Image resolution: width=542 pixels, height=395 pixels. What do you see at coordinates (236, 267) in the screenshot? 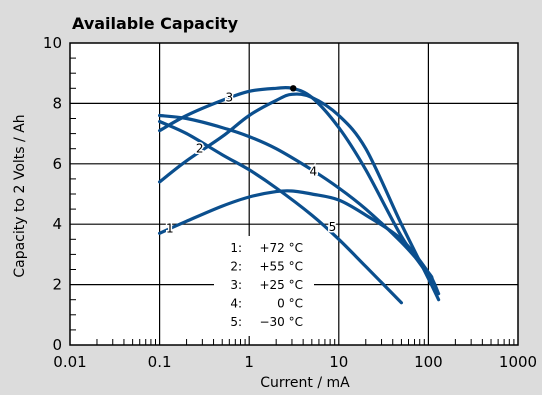
I see `legend-id: 2:` at bounding box center [236, 267].